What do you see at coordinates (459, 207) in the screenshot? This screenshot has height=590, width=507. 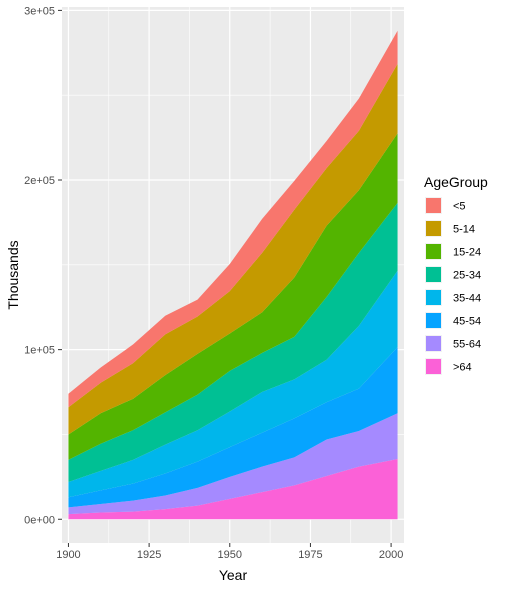 I see `legend-label-under-5: <5` at bounding box center [459, 207].